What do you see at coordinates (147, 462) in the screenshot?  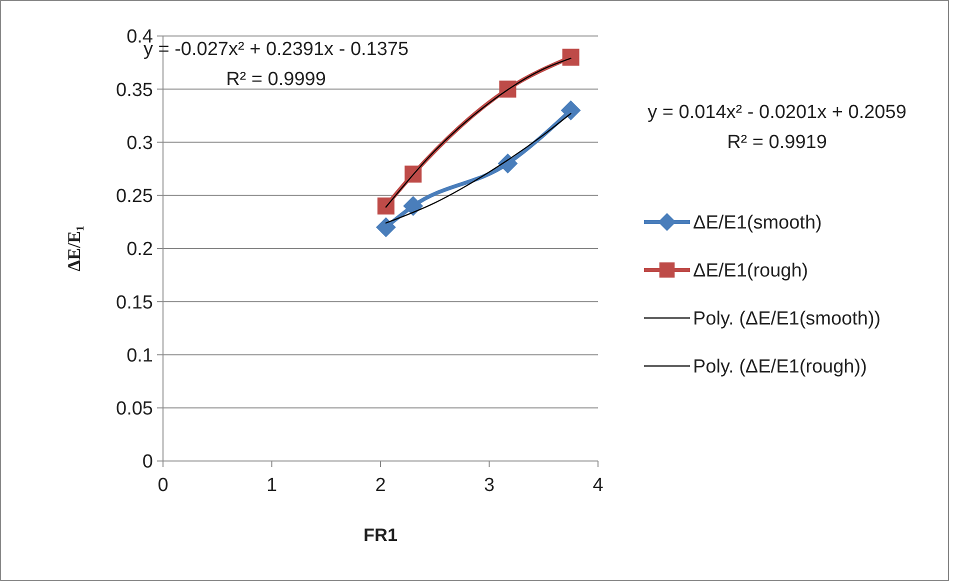 I see `y-tick-label: 0` at bounding box center [147, 462].